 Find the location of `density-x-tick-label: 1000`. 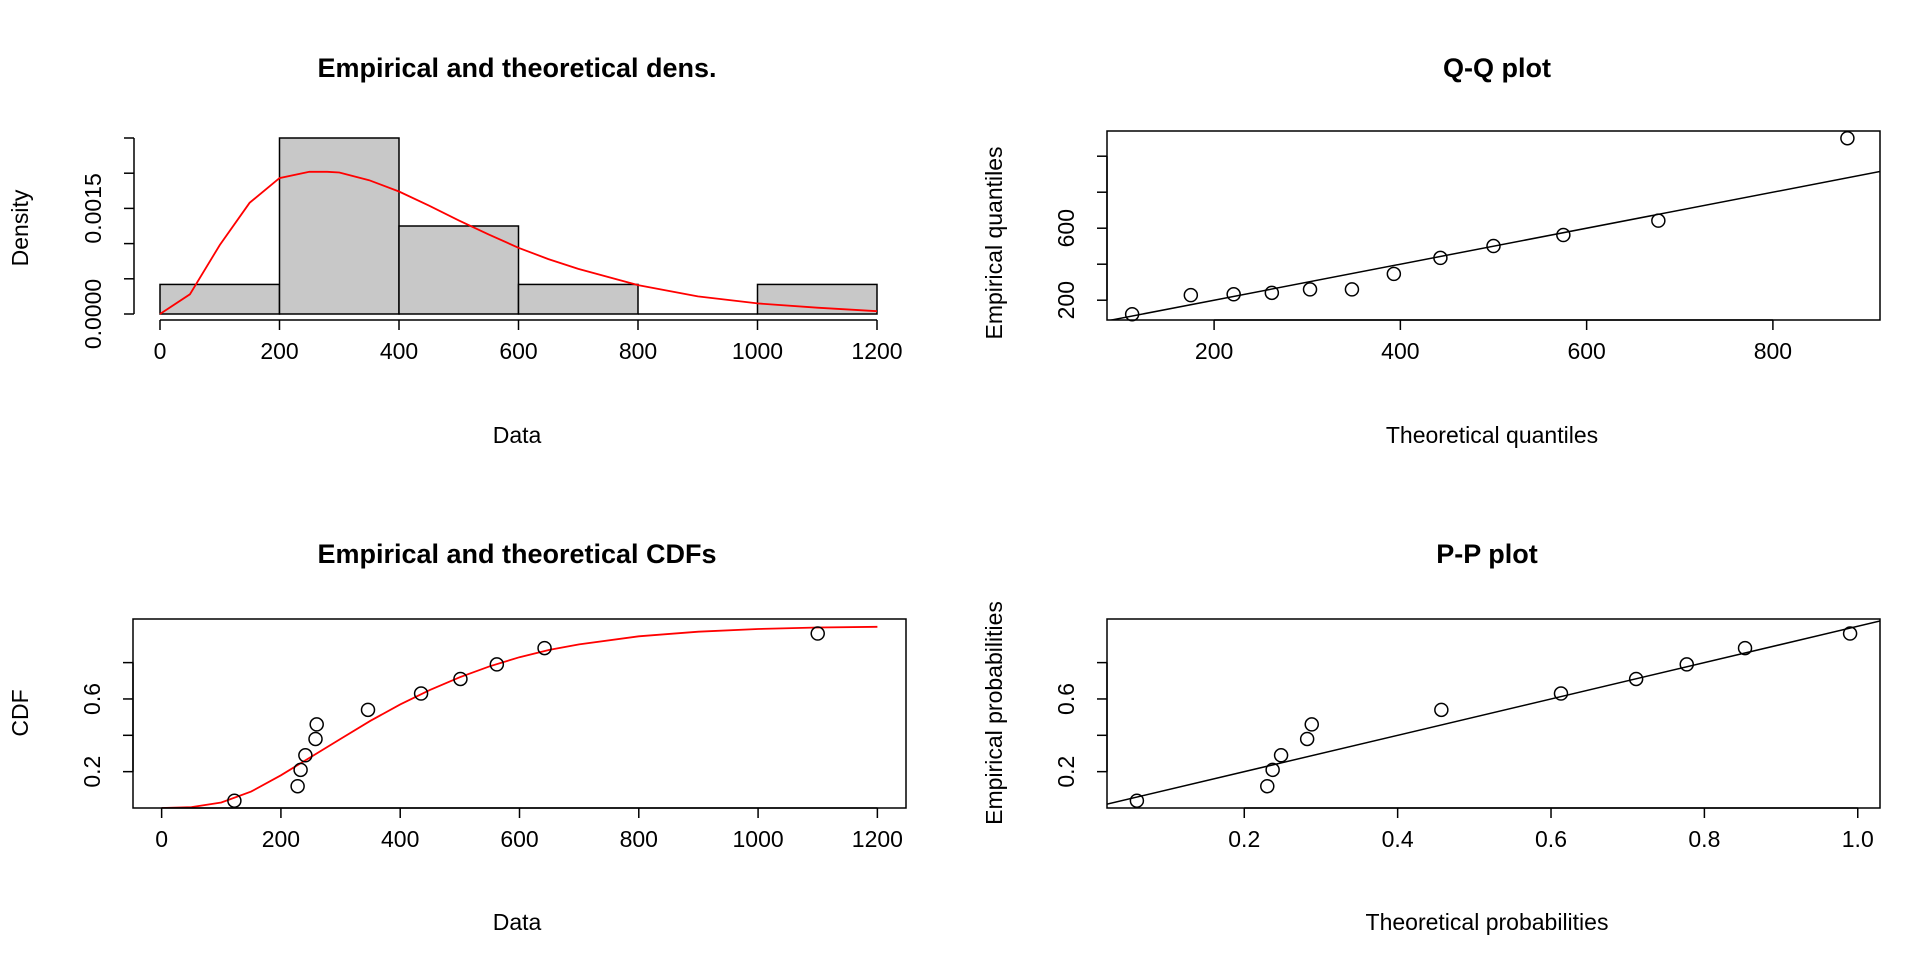

density-x-tick-label: 1000 is located at coordinates (757, 351).